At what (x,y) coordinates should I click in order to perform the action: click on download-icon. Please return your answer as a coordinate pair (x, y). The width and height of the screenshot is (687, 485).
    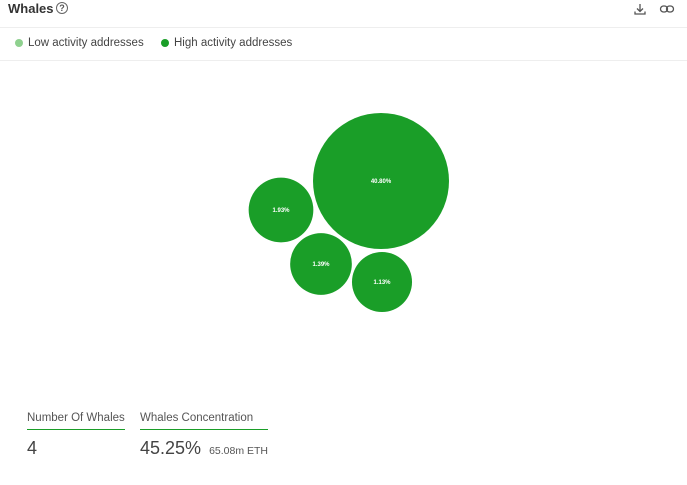
    Looking at the image, I should click on (640, 9).